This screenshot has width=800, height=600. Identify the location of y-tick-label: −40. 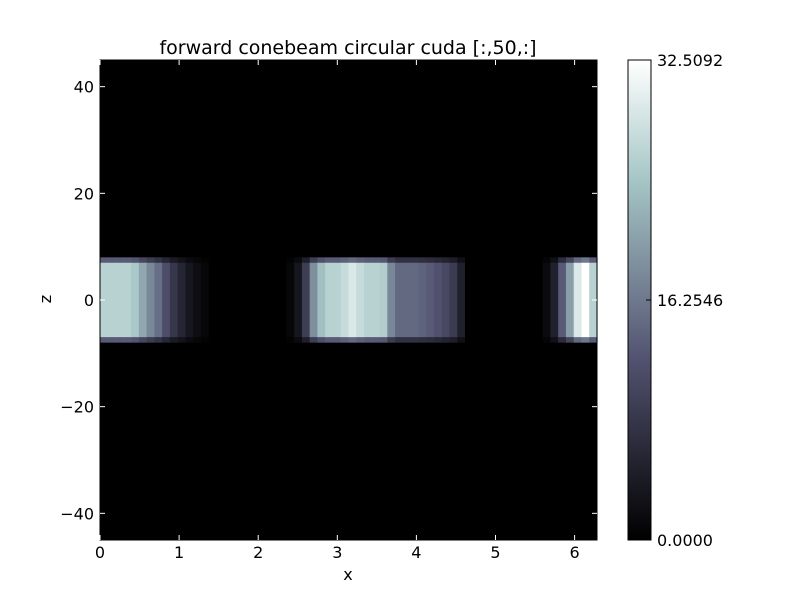
(77, 513).